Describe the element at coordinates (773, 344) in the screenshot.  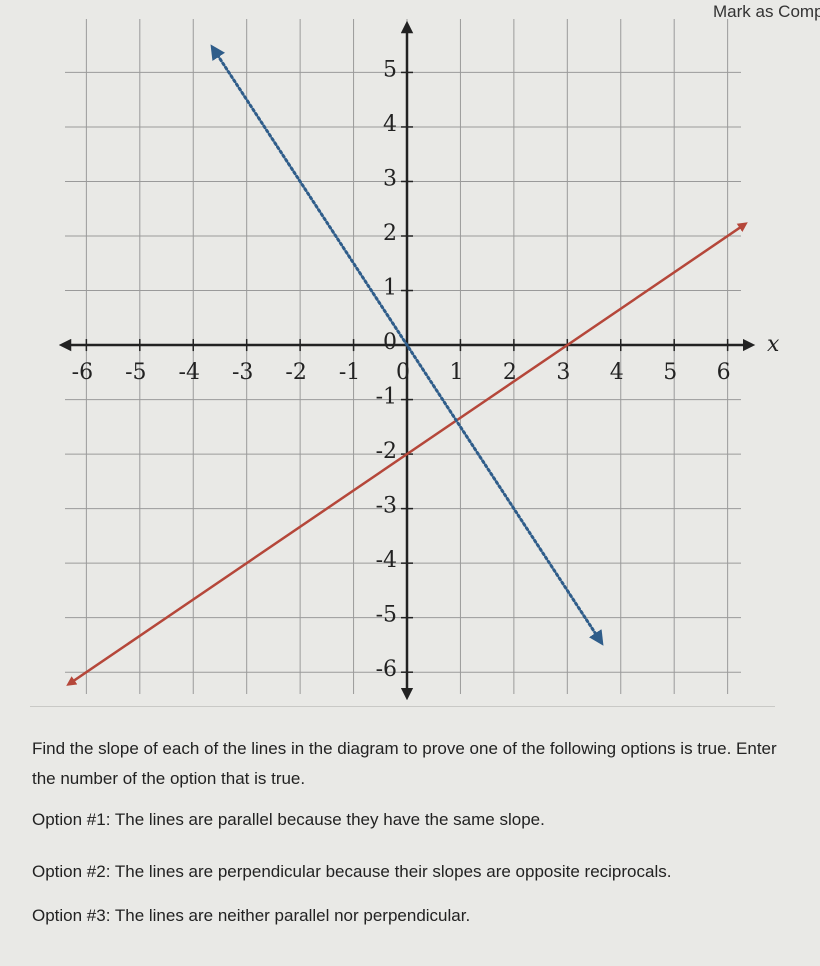
I see `x-axis-label: x` at that location.